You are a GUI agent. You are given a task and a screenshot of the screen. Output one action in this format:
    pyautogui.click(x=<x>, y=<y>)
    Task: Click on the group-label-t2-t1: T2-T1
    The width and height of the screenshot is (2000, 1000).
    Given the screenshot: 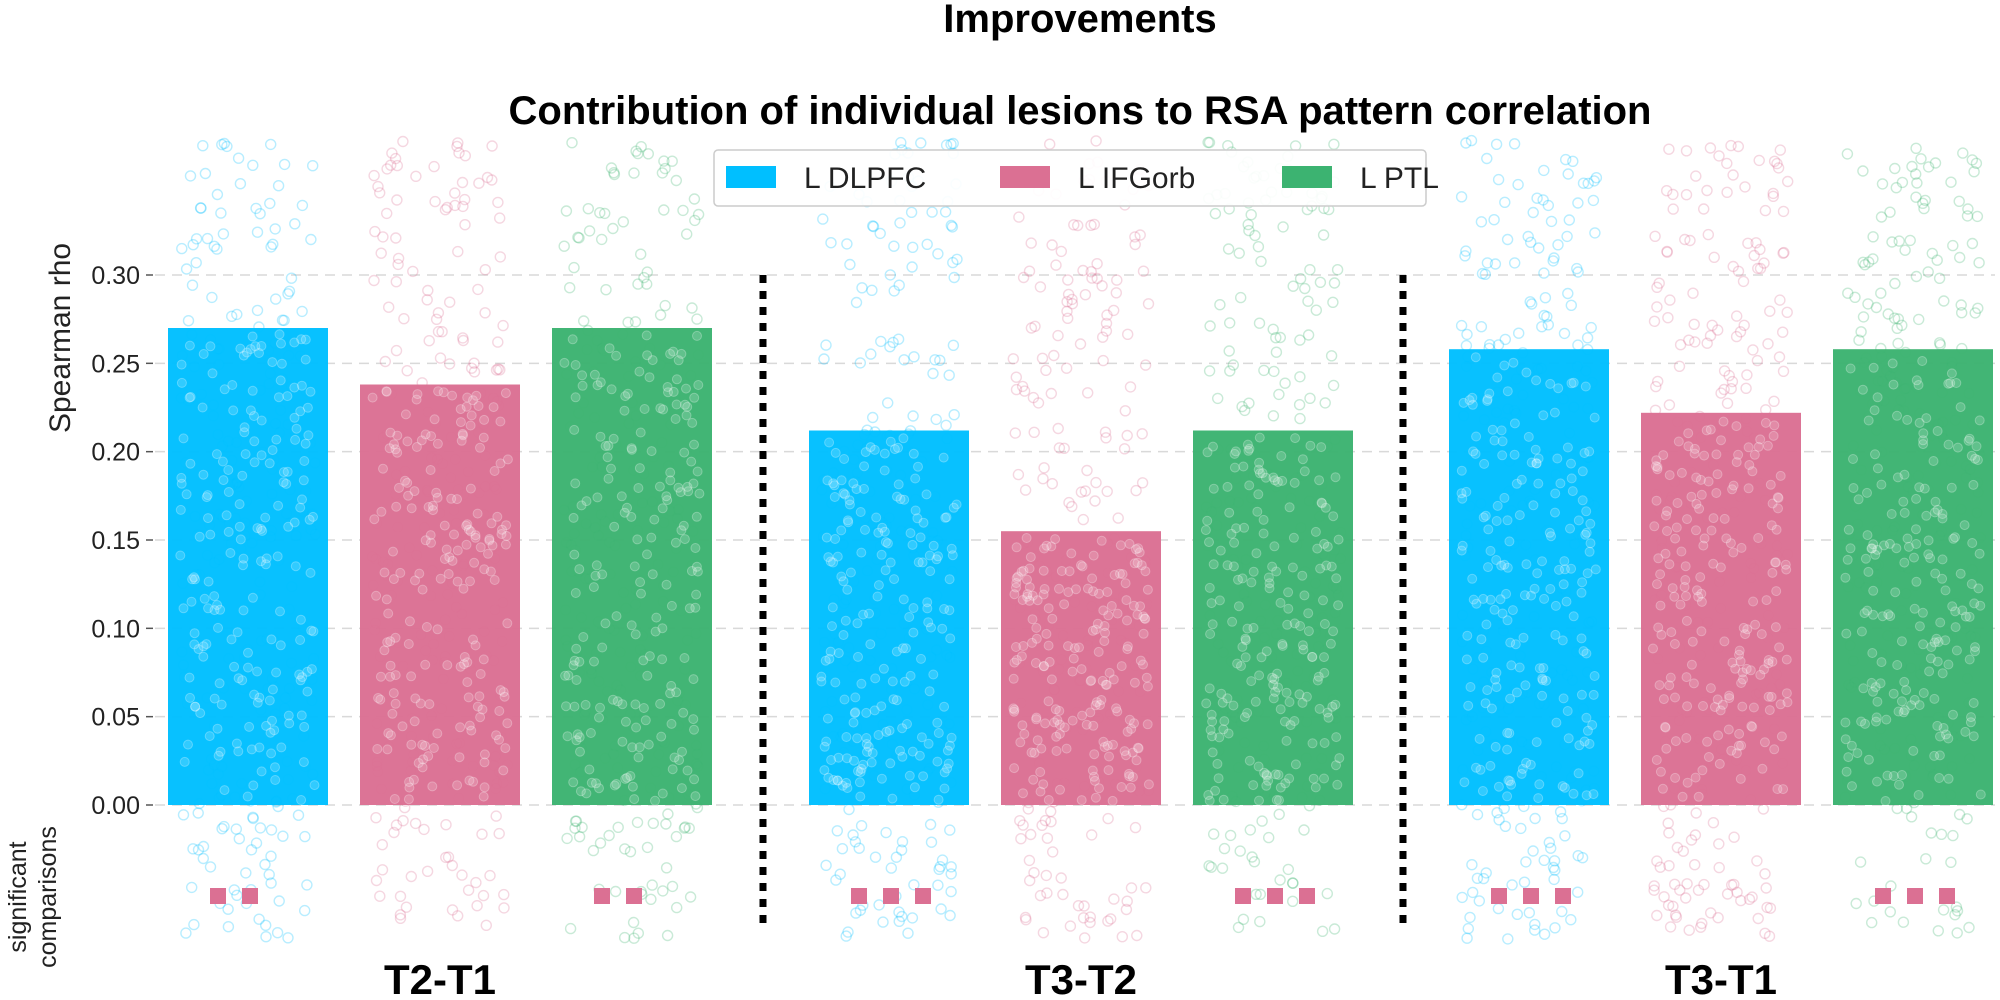 What is the action you would take?
    pyautogui.click(x=440, y=978)
    